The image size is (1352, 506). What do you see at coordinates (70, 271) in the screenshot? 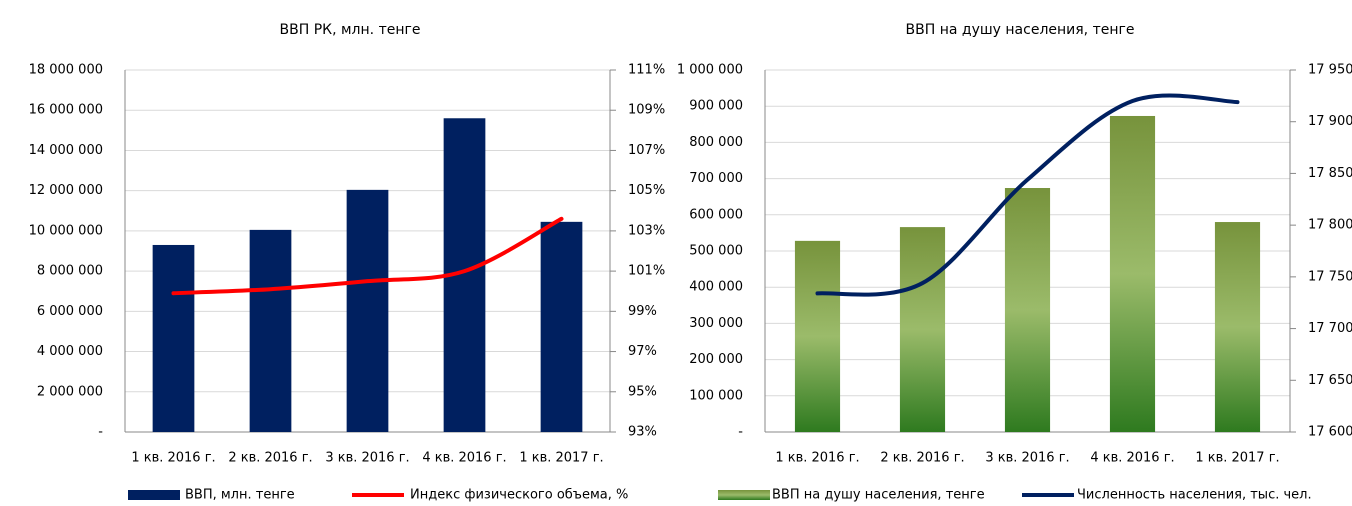
I see `y-tick-label: 8 000 000` at bounding box center [70, 271].